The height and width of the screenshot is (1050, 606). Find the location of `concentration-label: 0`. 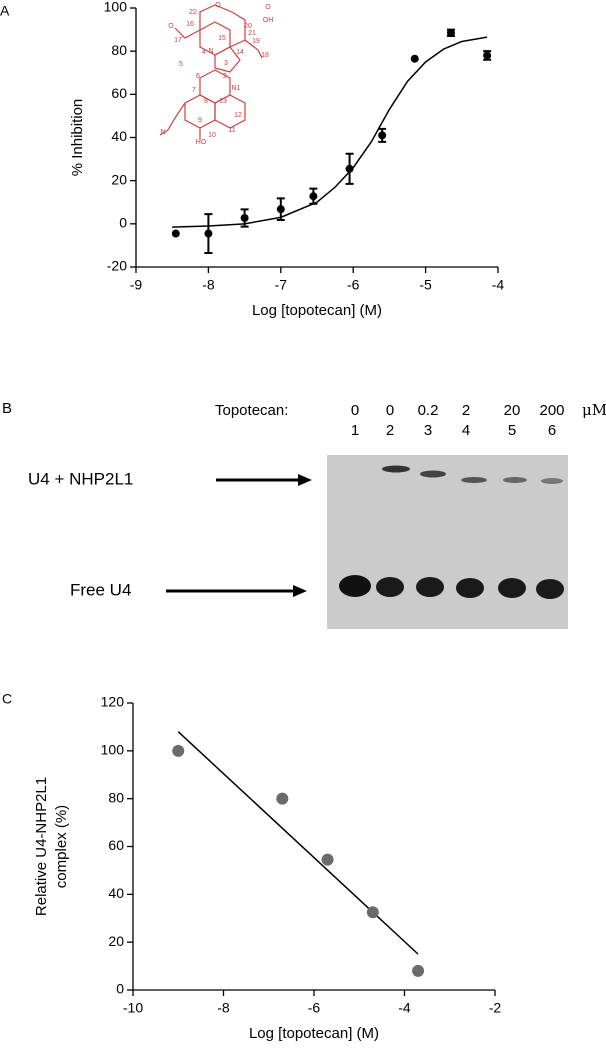

concentration-label: 0 is located at coordinates (355, 410).